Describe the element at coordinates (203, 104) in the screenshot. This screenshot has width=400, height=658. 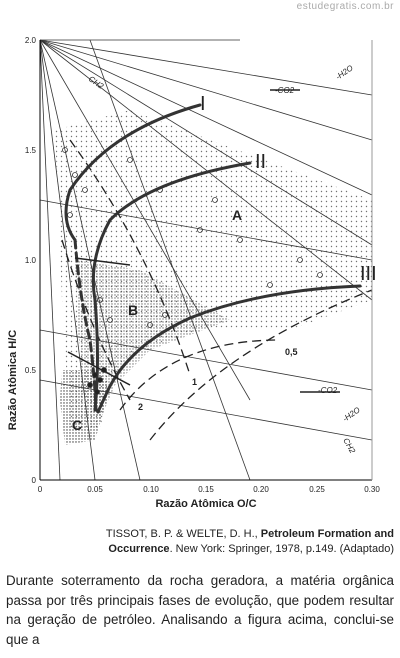
I see `curve-label: I` at that location.